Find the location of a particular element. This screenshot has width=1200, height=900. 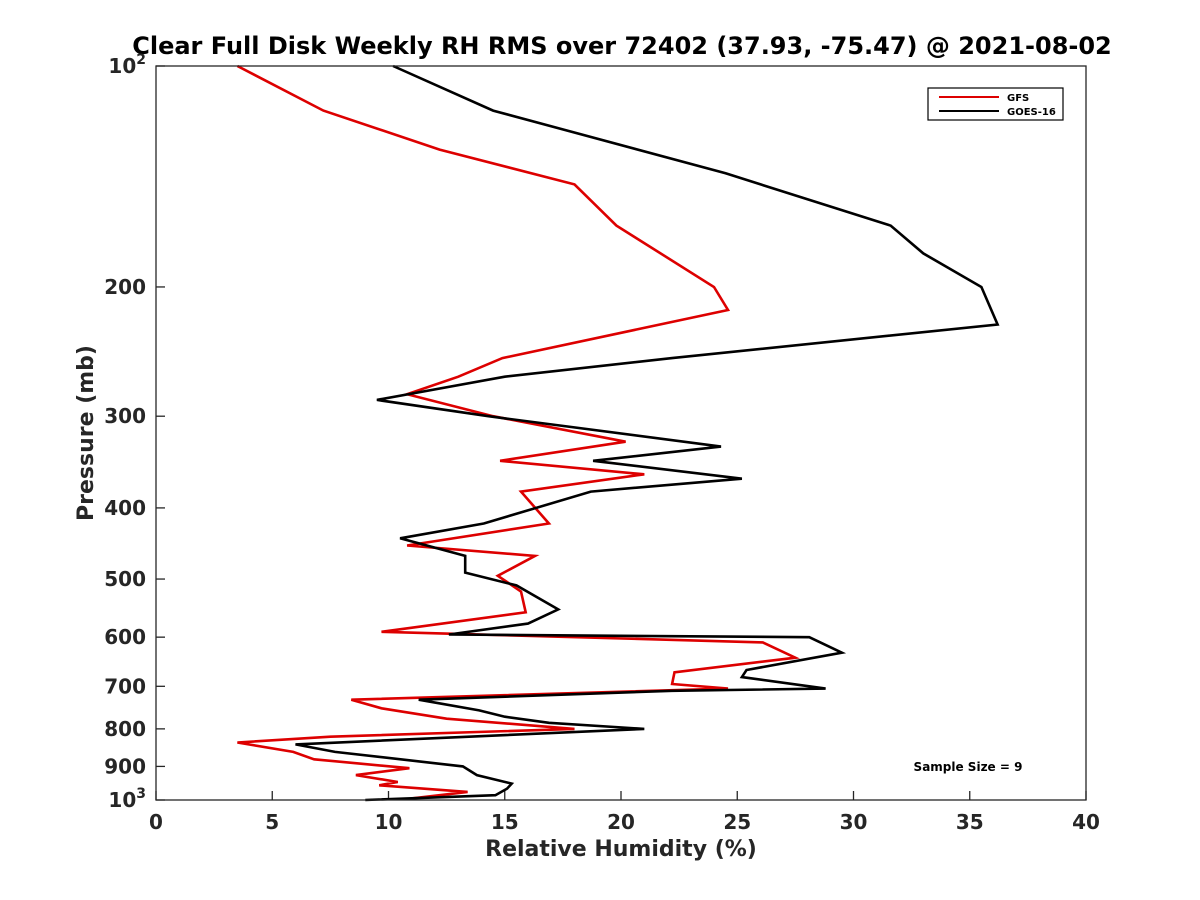

x-tick-label: 25 is located at coordinates (737, 822).